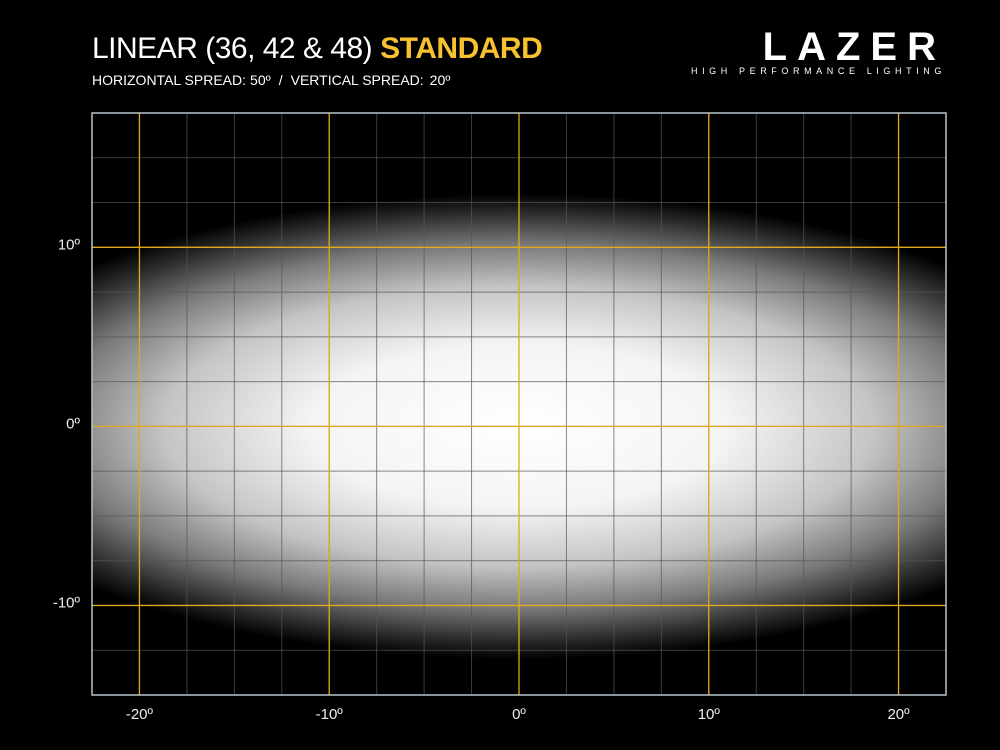 This screenshot has width=1000, height=750. What do you see at coordinates (461, 48) in the screenshot?
I see `title-highlight: STANDARD` at bounding box center [461, 48].